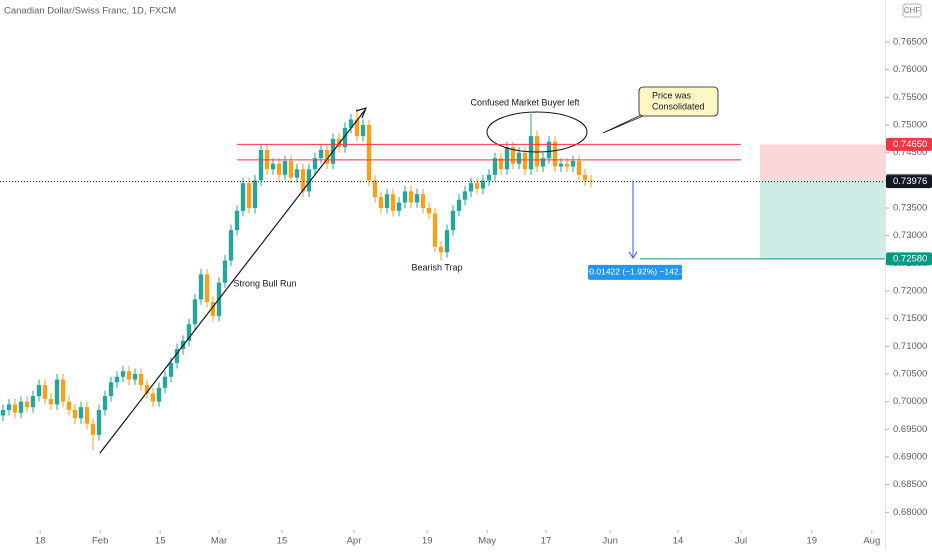 Image resolution: width=932 pixels, height=555 pixels. I want to click on measure-arrow-head, so click(633, 255).